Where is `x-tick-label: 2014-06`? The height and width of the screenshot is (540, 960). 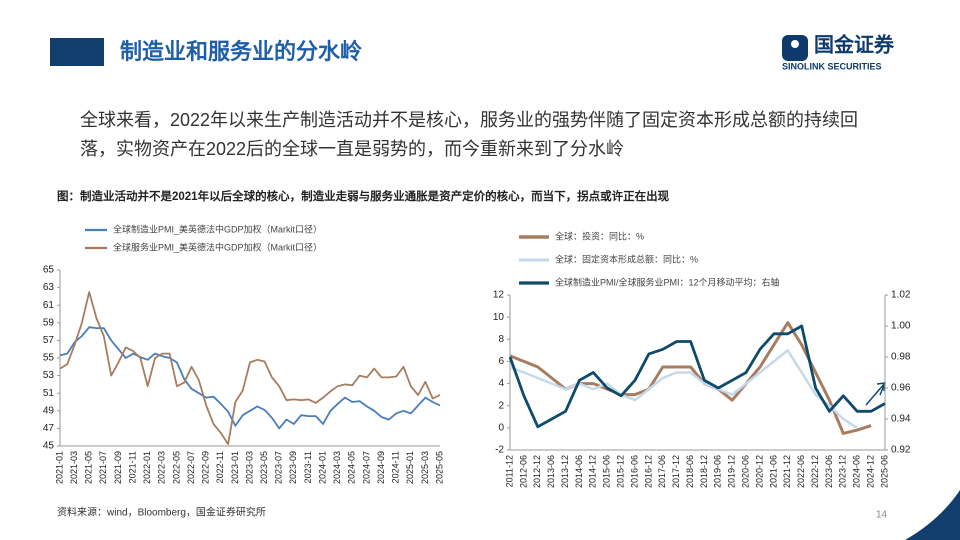
x-tick-label: 2014-06 is located at coordinates (579, 471).